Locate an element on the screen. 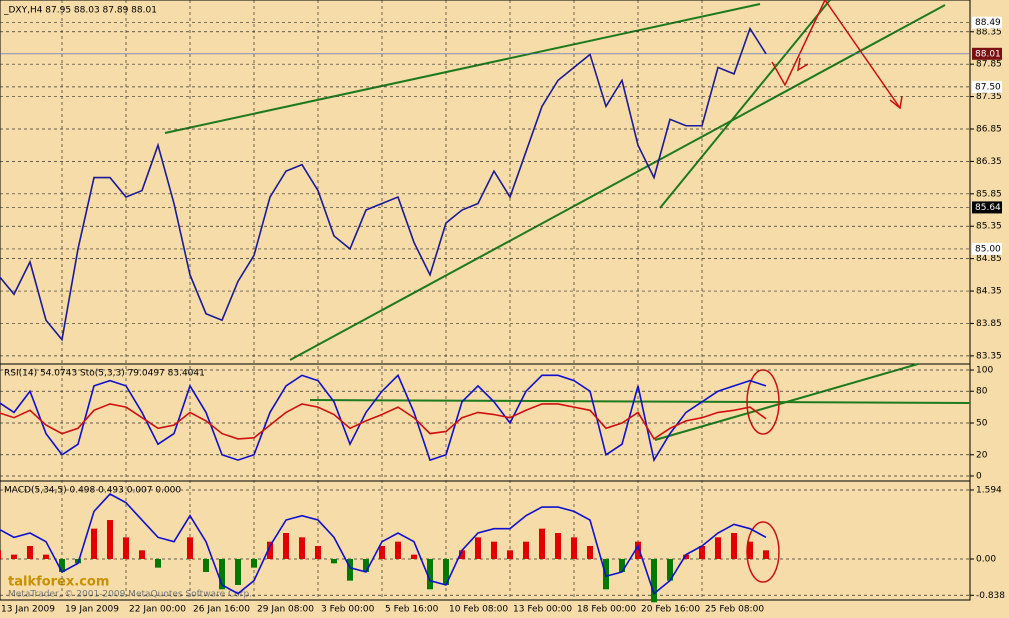 This screenshot has width=1009, height=618. pane-title: _DXY,H4 87.95 88.03 87.89 88.01 is located at coordinates (80, 11).